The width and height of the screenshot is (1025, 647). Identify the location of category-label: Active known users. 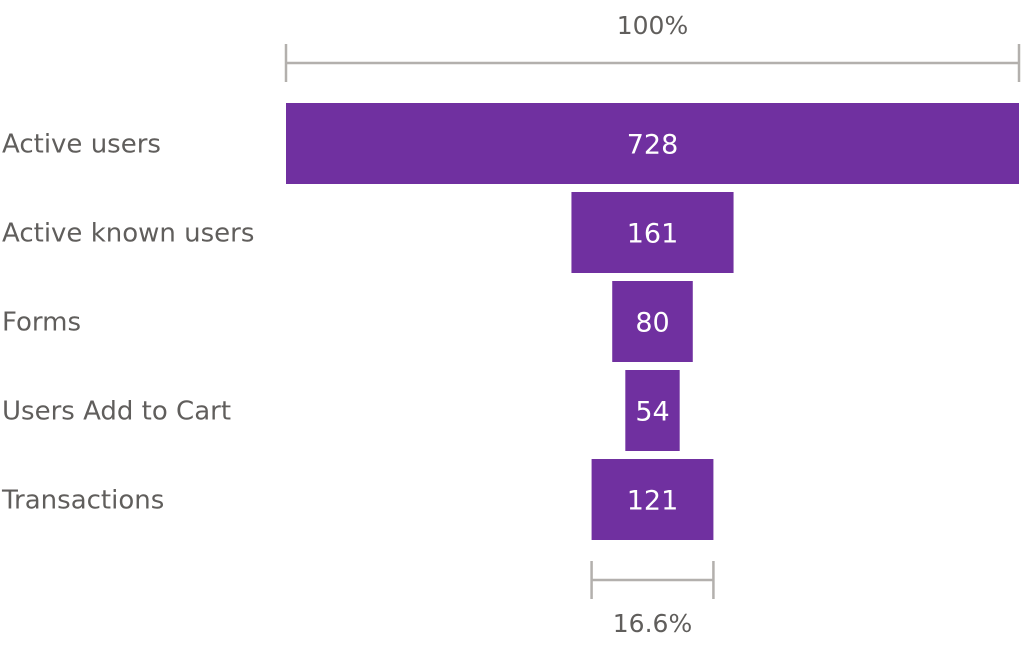
(128, 234).